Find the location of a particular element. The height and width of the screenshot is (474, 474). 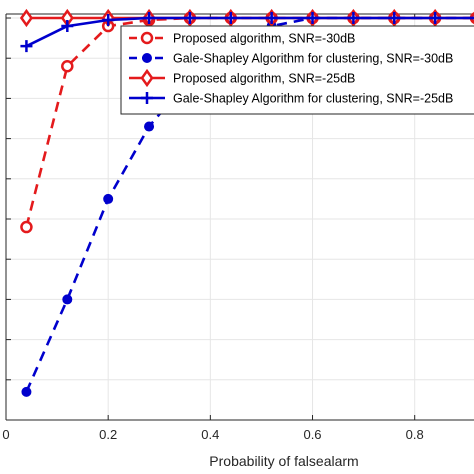

x-tick-label: 0 is located at coordinates (5, 434).